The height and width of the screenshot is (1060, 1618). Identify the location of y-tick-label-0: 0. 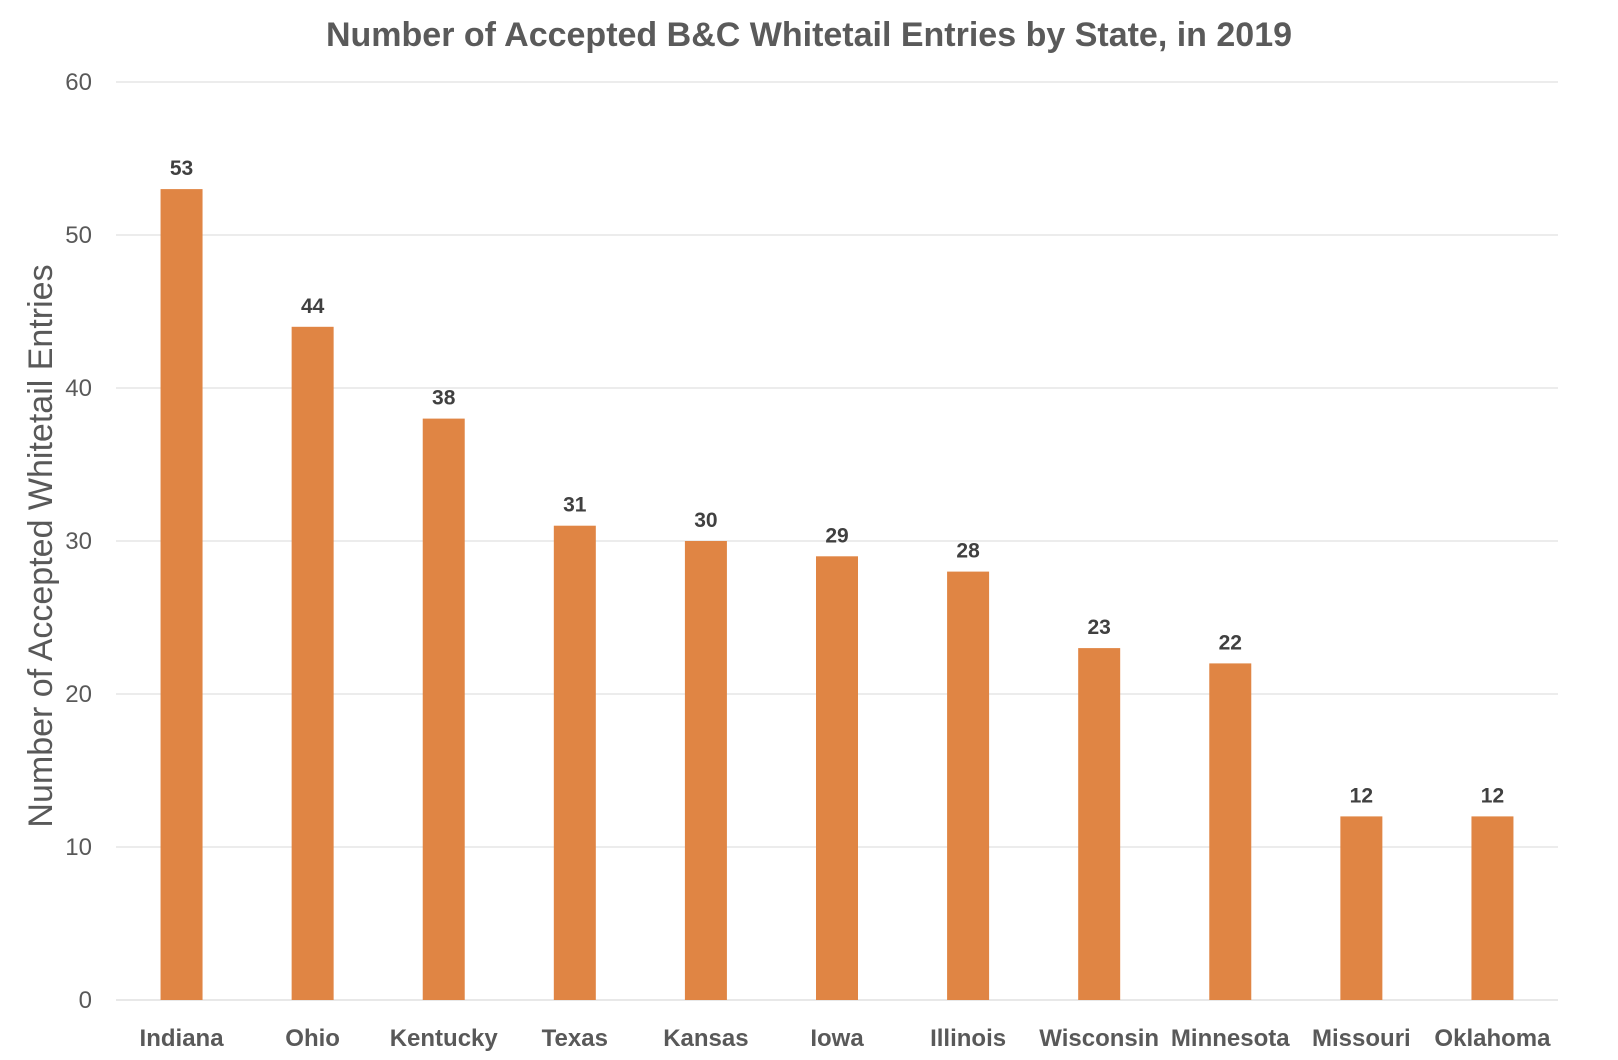
(85, 1000).